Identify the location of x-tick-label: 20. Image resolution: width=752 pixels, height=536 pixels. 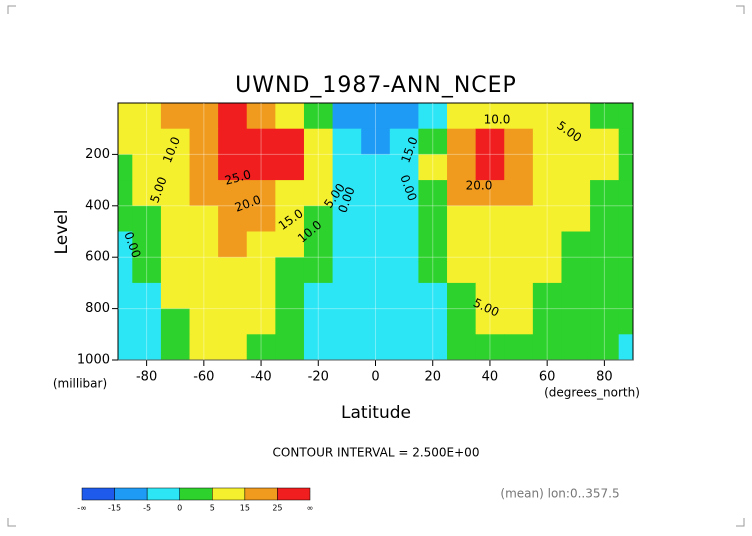
(432, 377).